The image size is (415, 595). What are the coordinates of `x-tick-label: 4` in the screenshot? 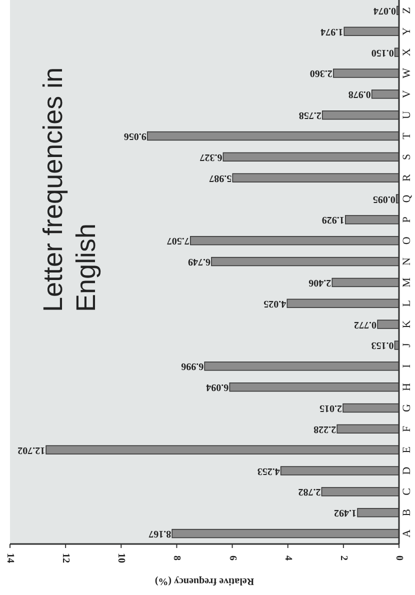 It's located at (288, 558).